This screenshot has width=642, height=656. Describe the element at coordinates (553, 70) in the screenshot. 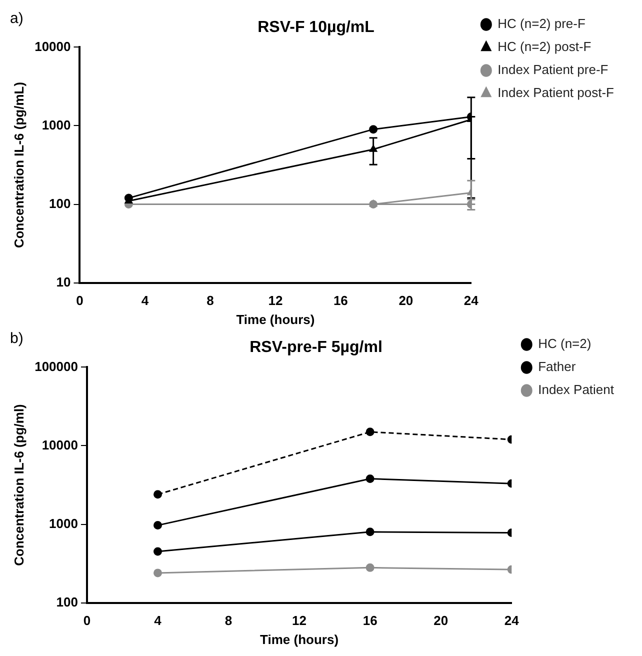

I see `legend-label: Index Patient pre-F` at that location.